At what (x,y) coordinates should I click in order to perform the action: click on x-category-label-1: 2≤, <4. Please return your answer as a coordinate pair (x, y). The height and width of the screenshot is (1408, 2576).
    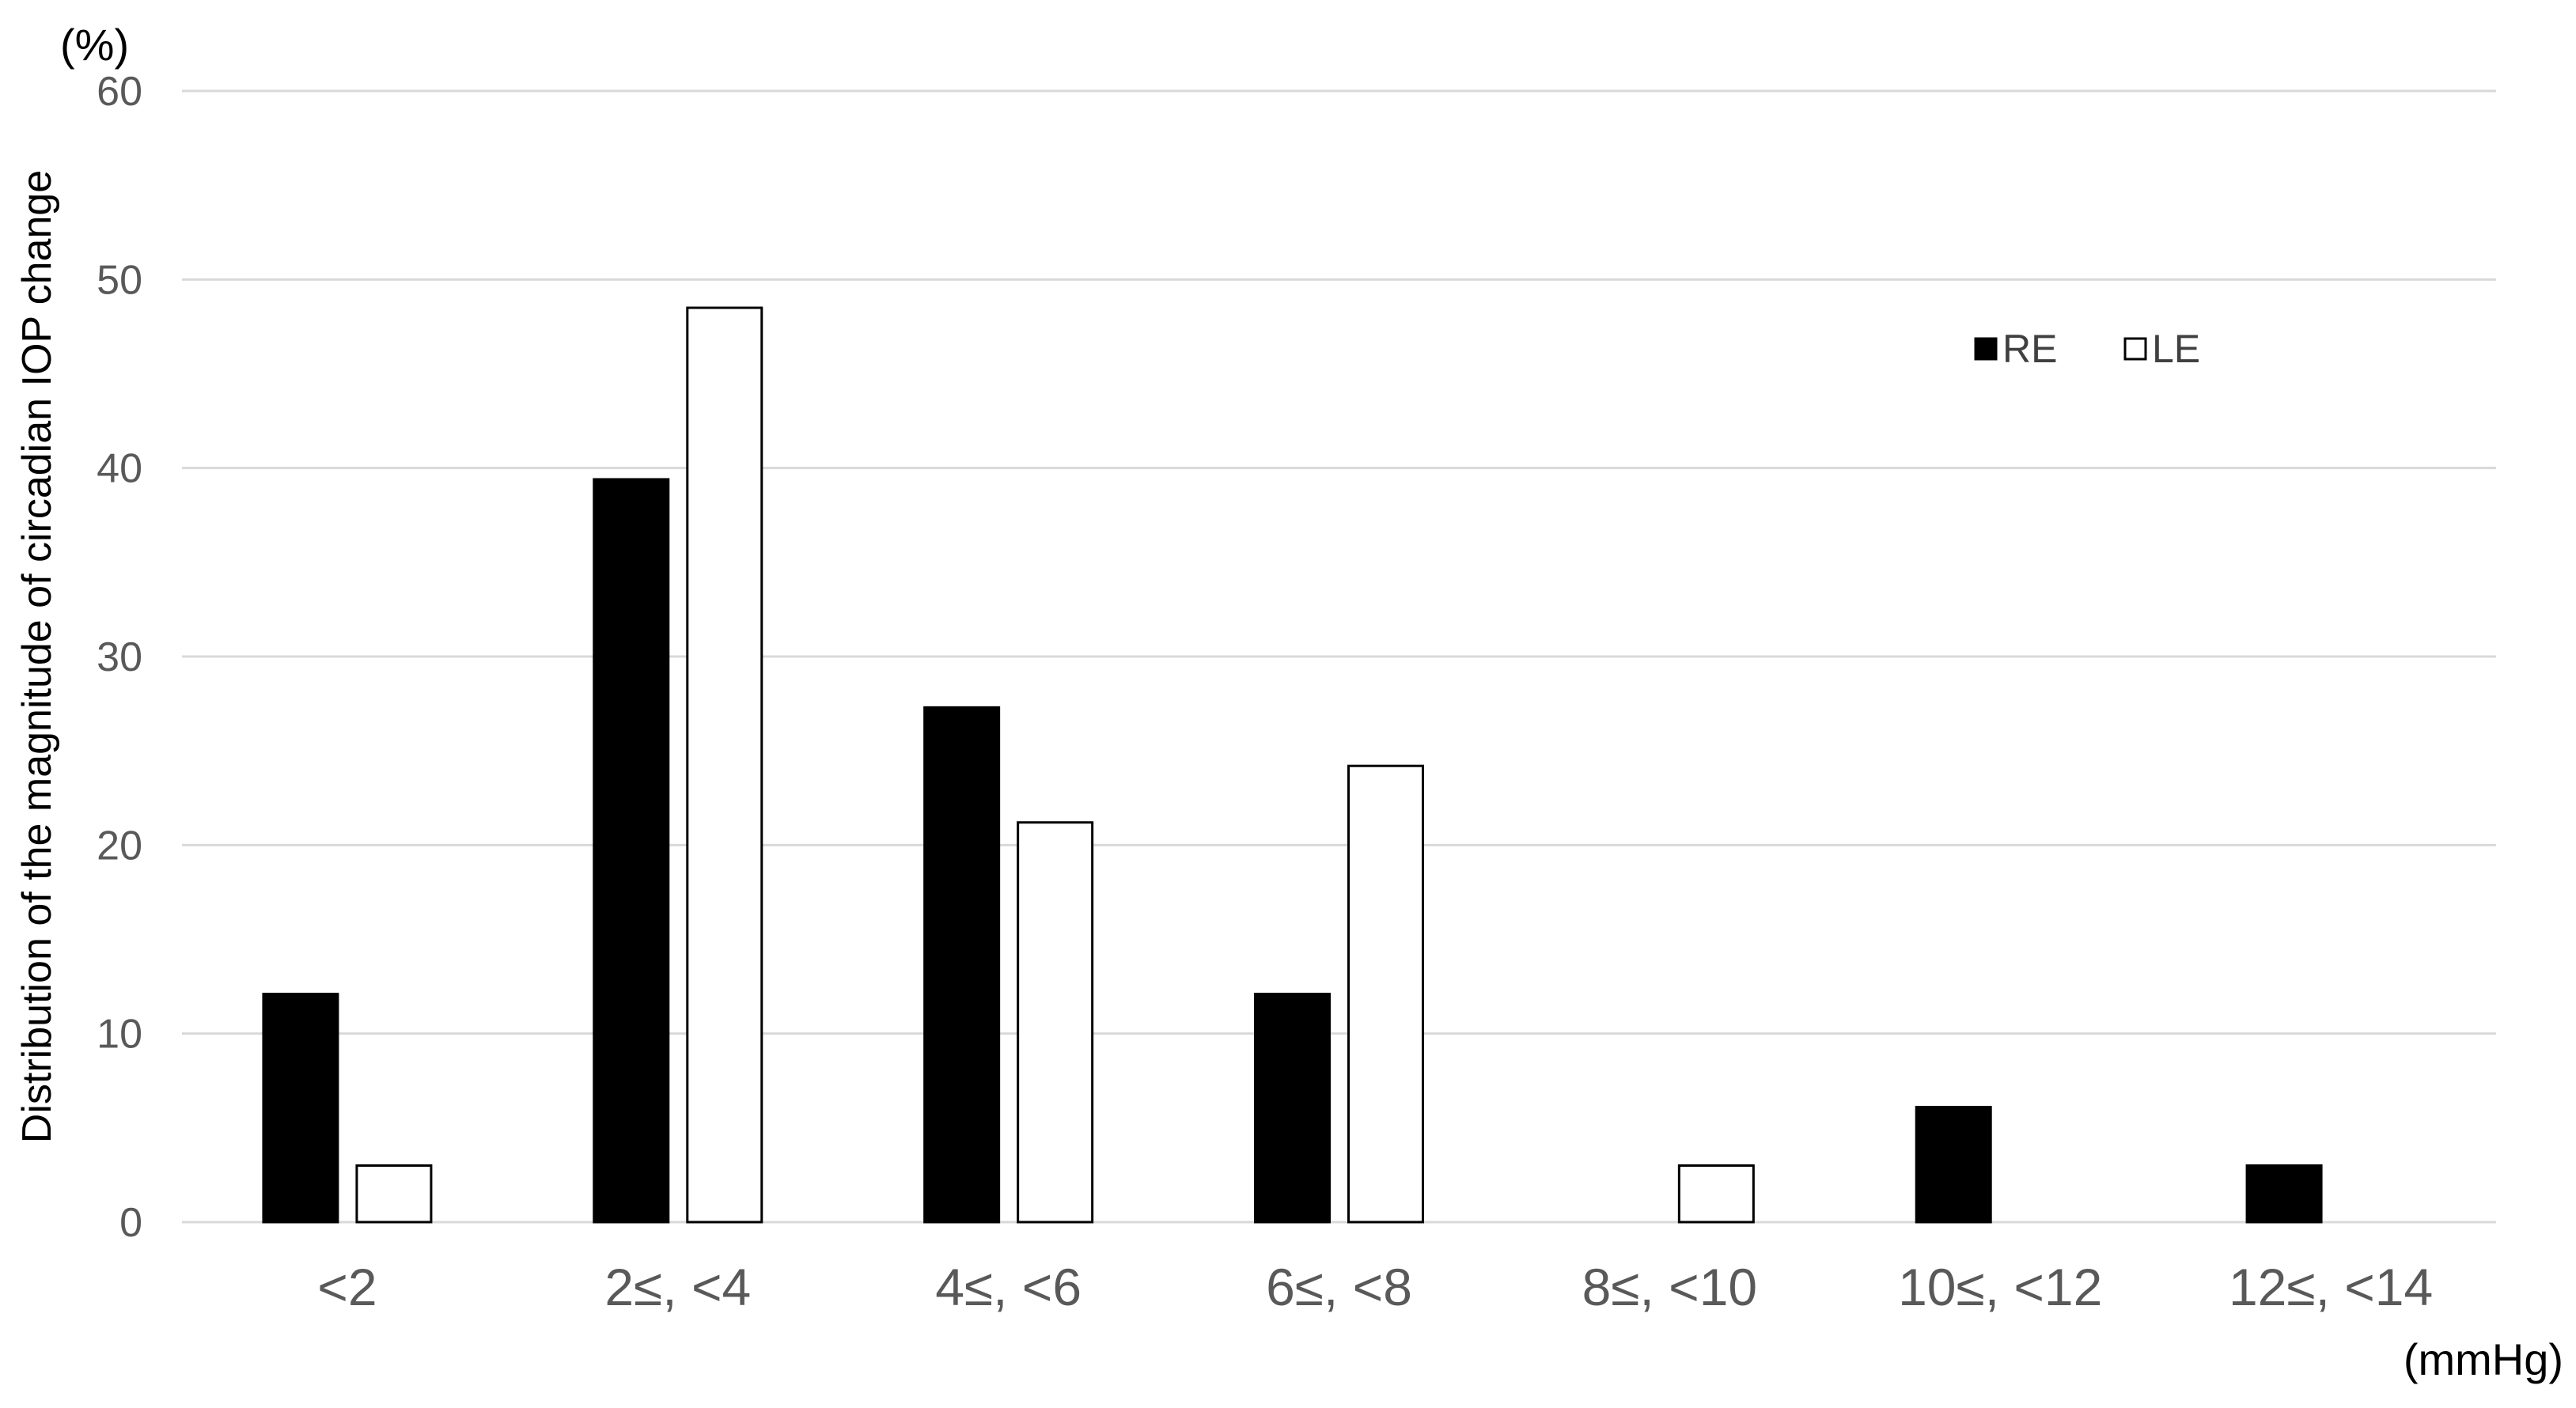
    Looking at the image, I should click on (677, 1287).